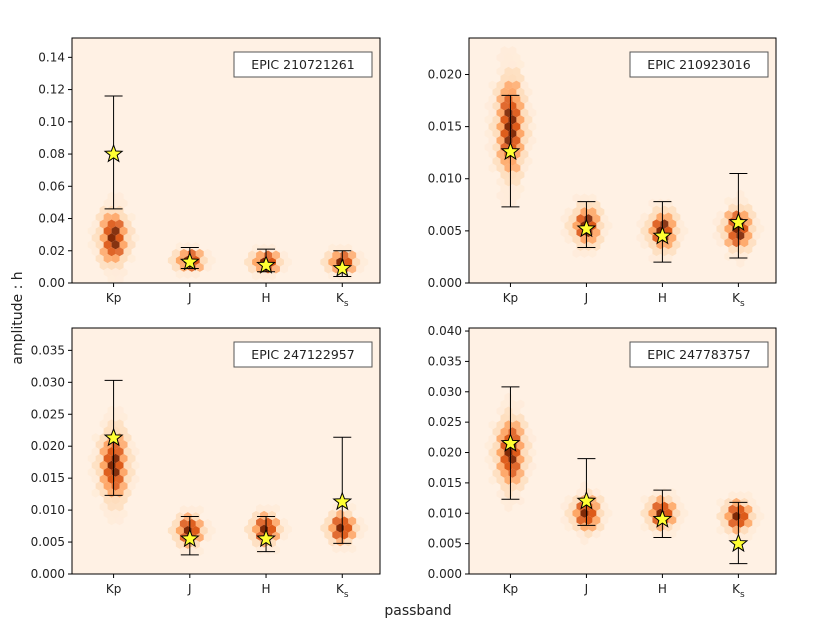 The width and height of the screenshot is (817, 628). Describe the element at coordinates (586, 589) in the screenshot. I see `x-tick-label: J` at that location.